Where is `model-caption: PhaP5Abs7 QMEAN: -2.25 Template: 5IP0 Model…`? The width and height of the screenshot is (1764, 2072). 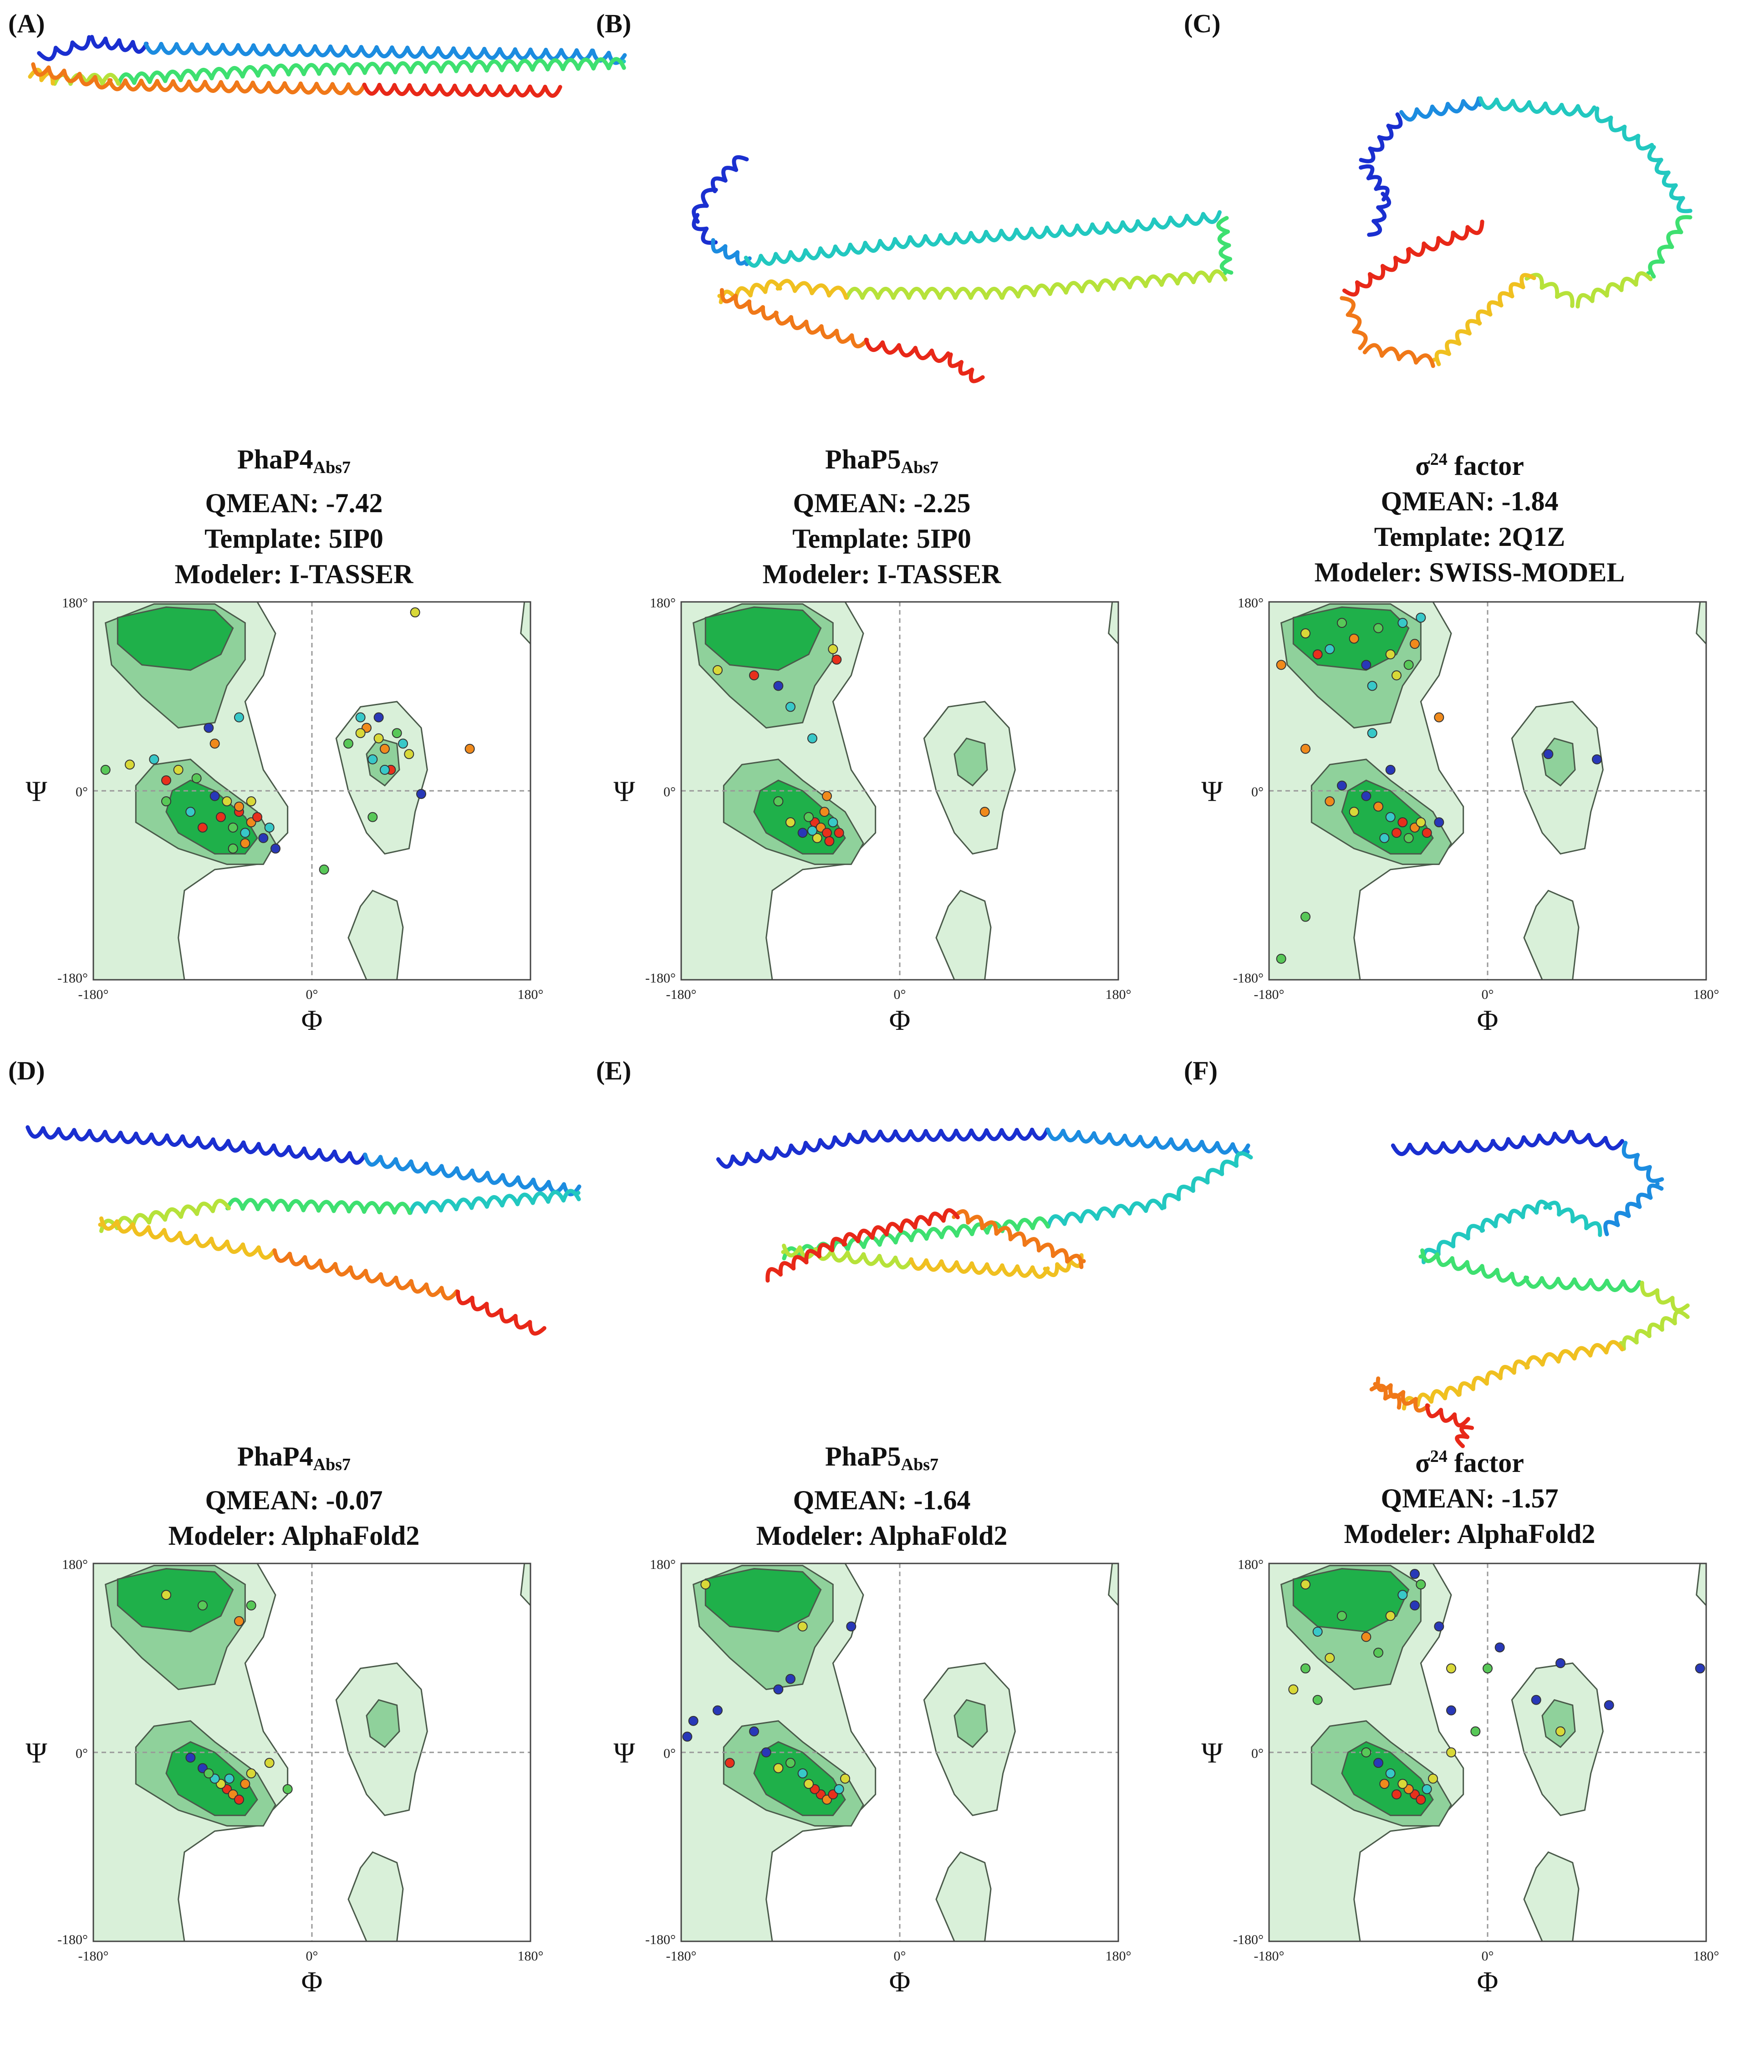
model-caption: PhaP5Abs7 QMEAN: -2.25 Template: 5IP0 Model… is located at coordinates (882, 517).